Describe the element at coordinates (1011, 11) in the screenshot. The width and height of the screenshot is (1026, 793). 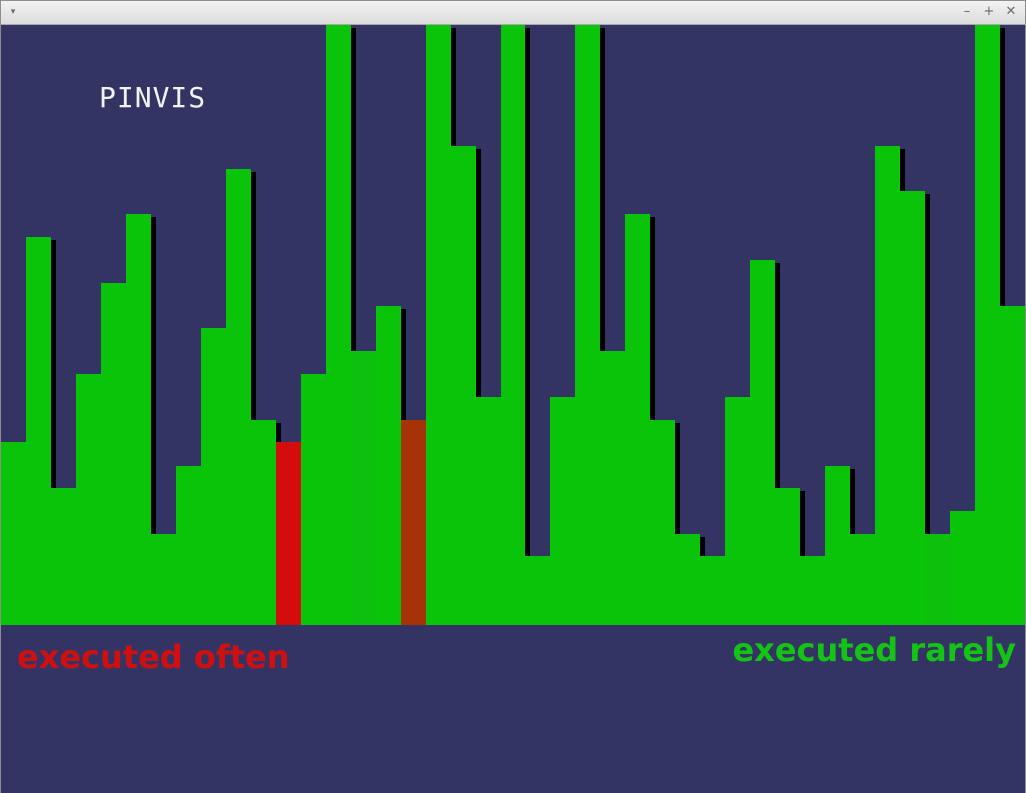
I see `close-button: ✕` at that location.